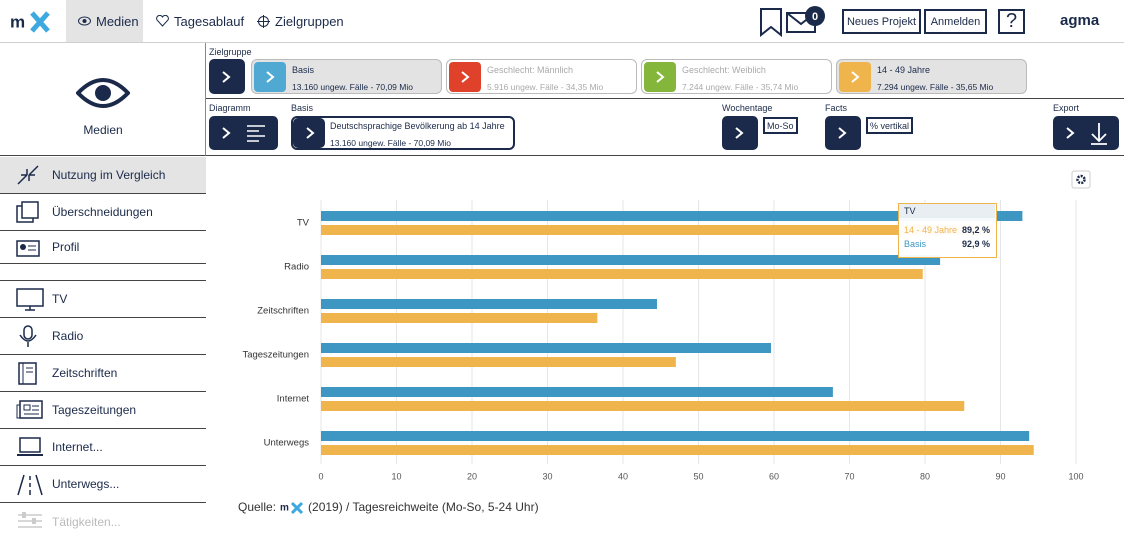 The image size is (1124, 538). I want to click on button: Anmelden, so click(955, 21).